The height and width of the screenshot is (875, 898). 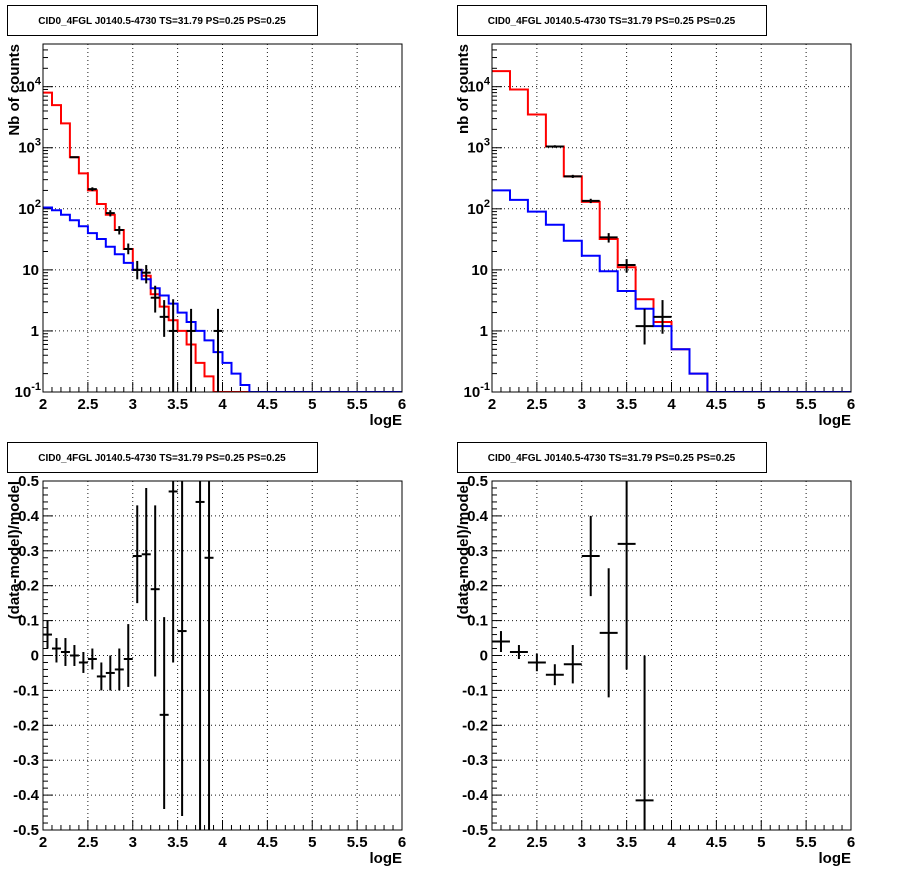 I want to click on y-tick-label: -0.1, so click(x=26, y=690).